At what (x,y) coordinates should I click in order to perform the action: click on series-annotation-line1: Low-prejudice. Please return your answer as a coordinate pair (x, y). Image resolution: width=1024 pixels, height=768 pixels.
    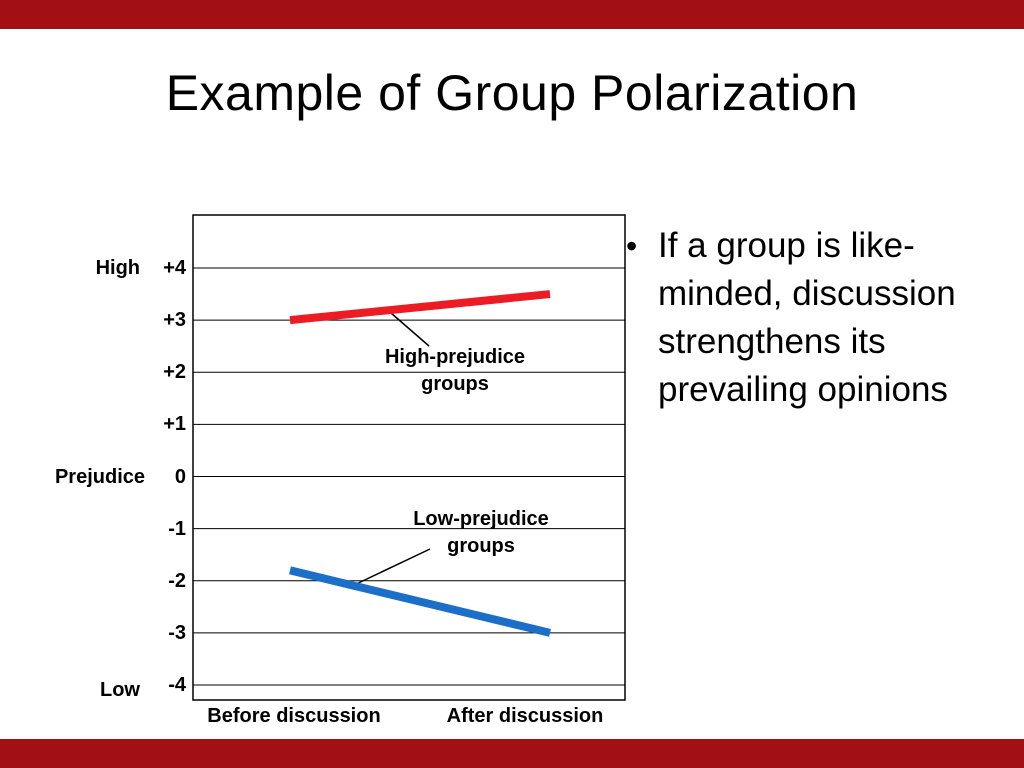
    Looking at the image, I should click on (481, 519).